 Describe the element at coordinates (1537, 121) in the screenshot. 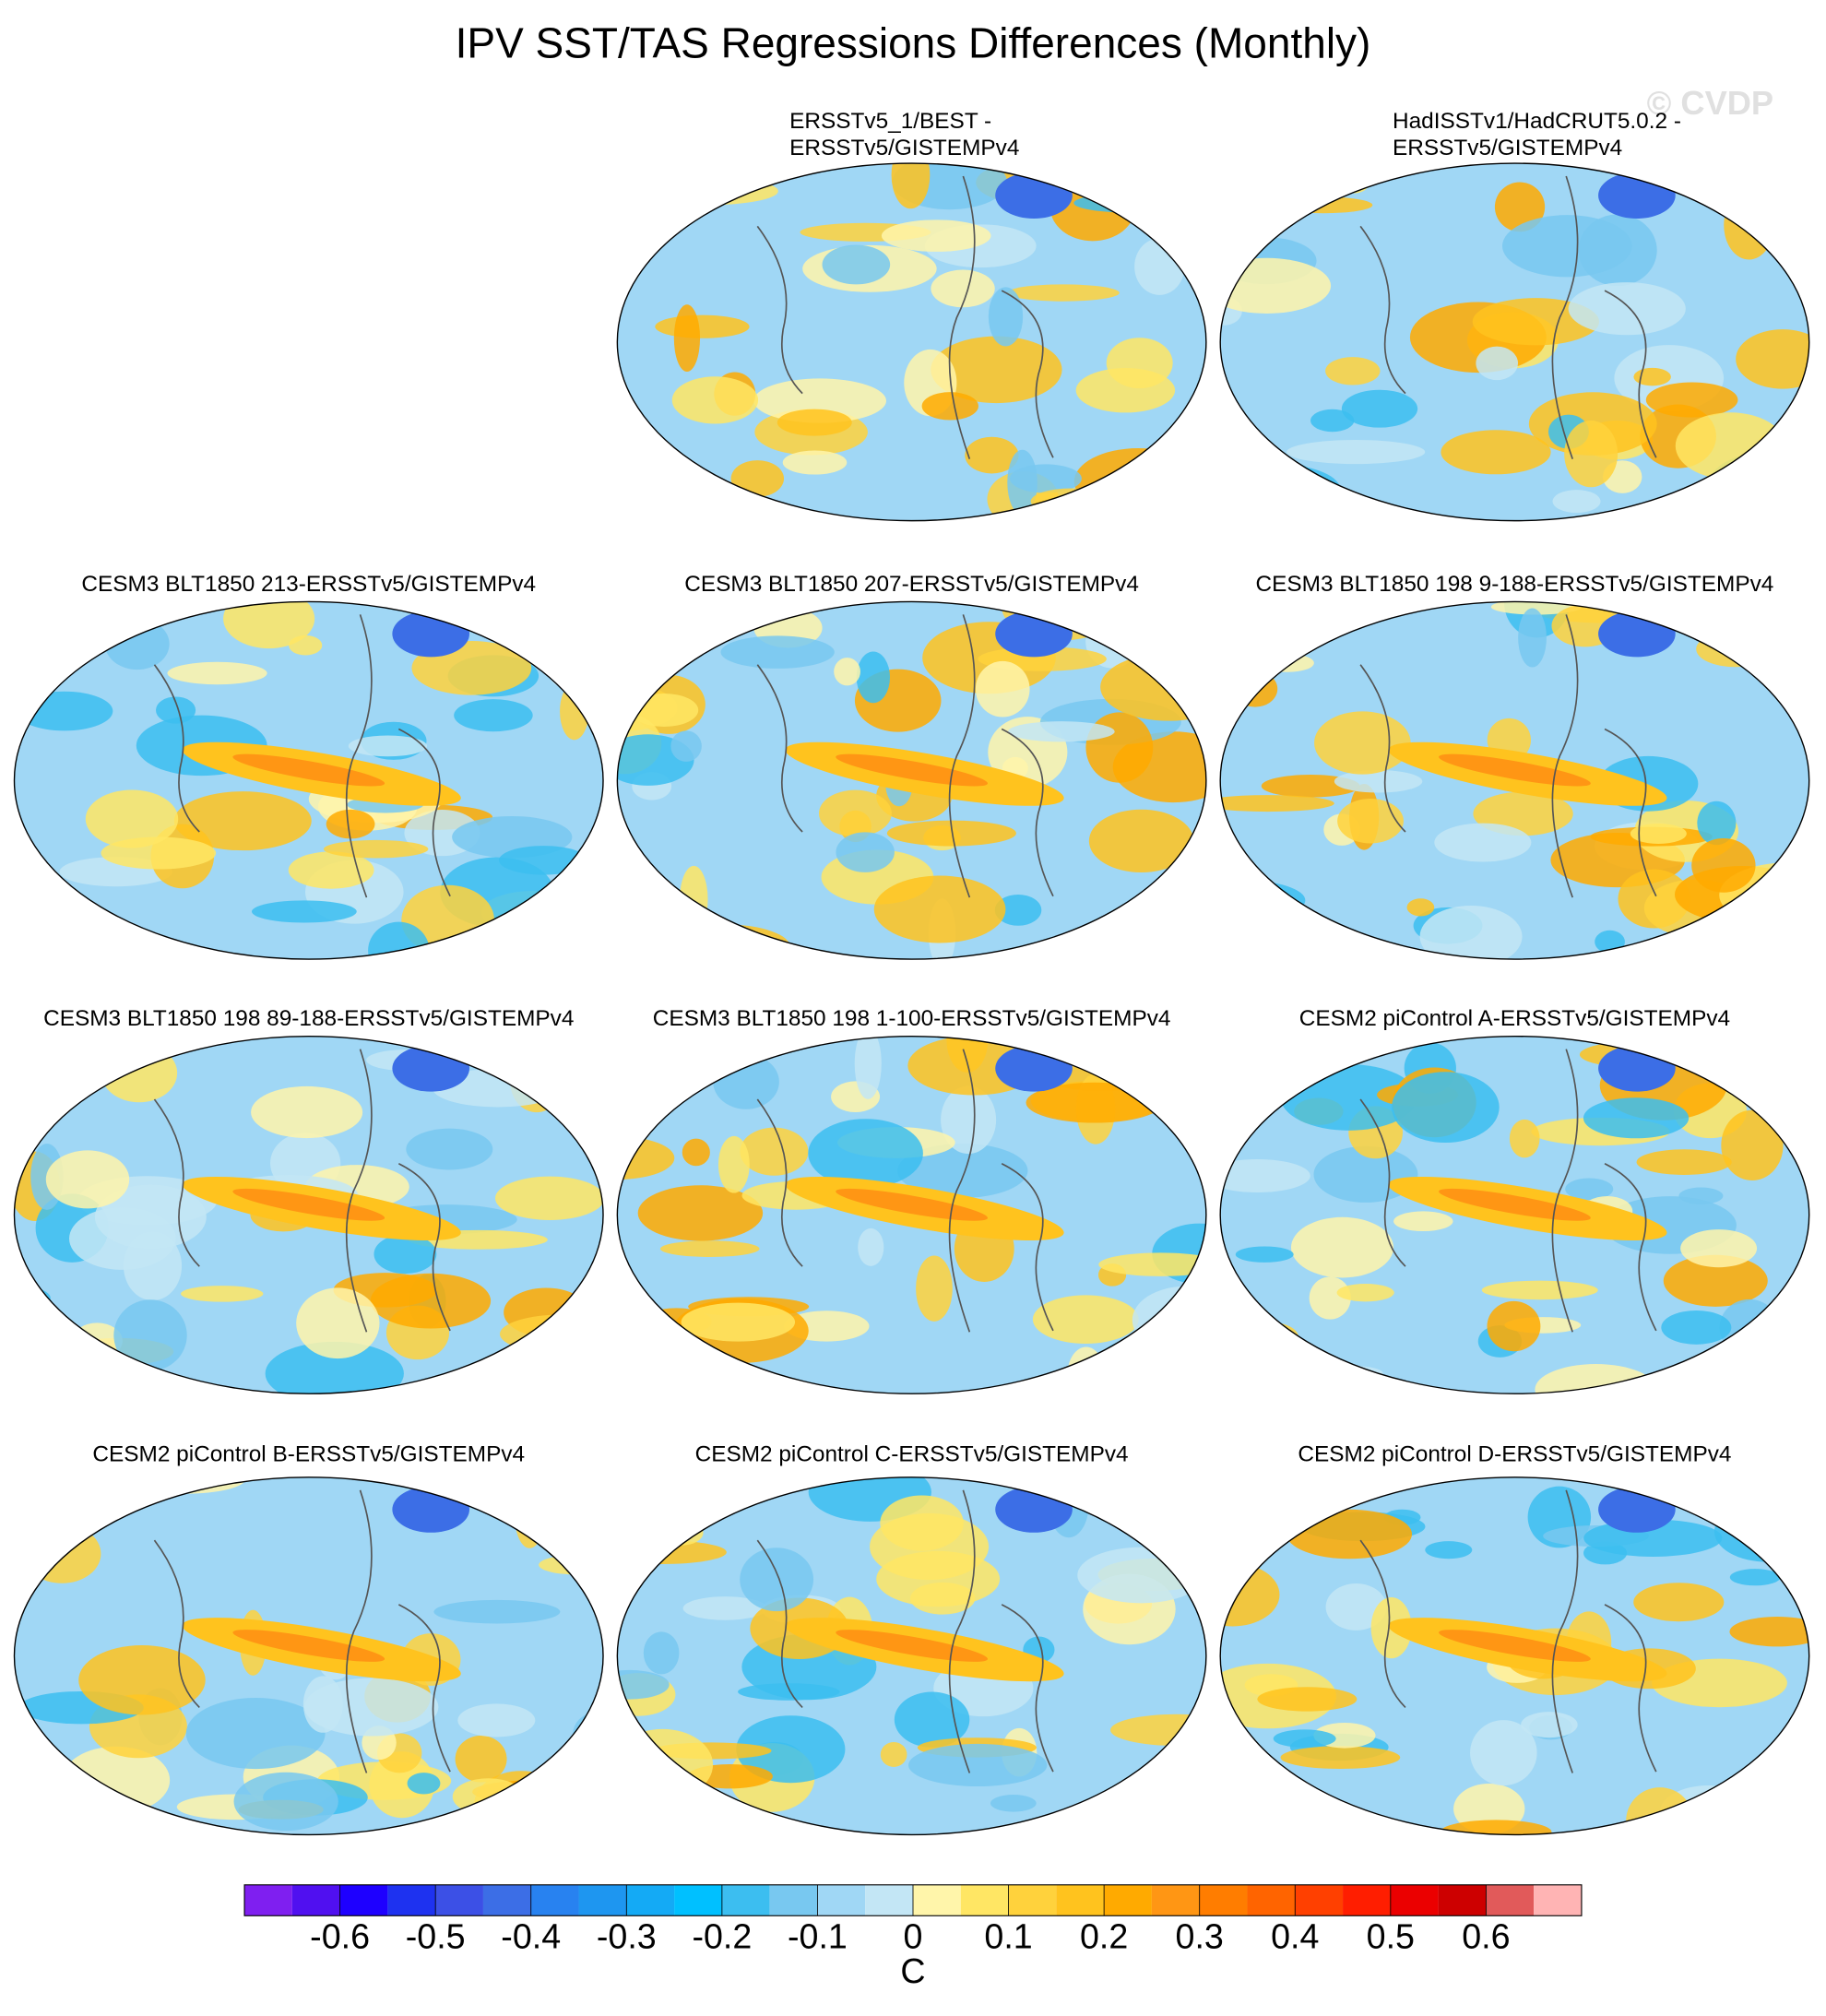

I see `panel-title: HadISSTv1/HadCRUT5.0.2 -` at that location.